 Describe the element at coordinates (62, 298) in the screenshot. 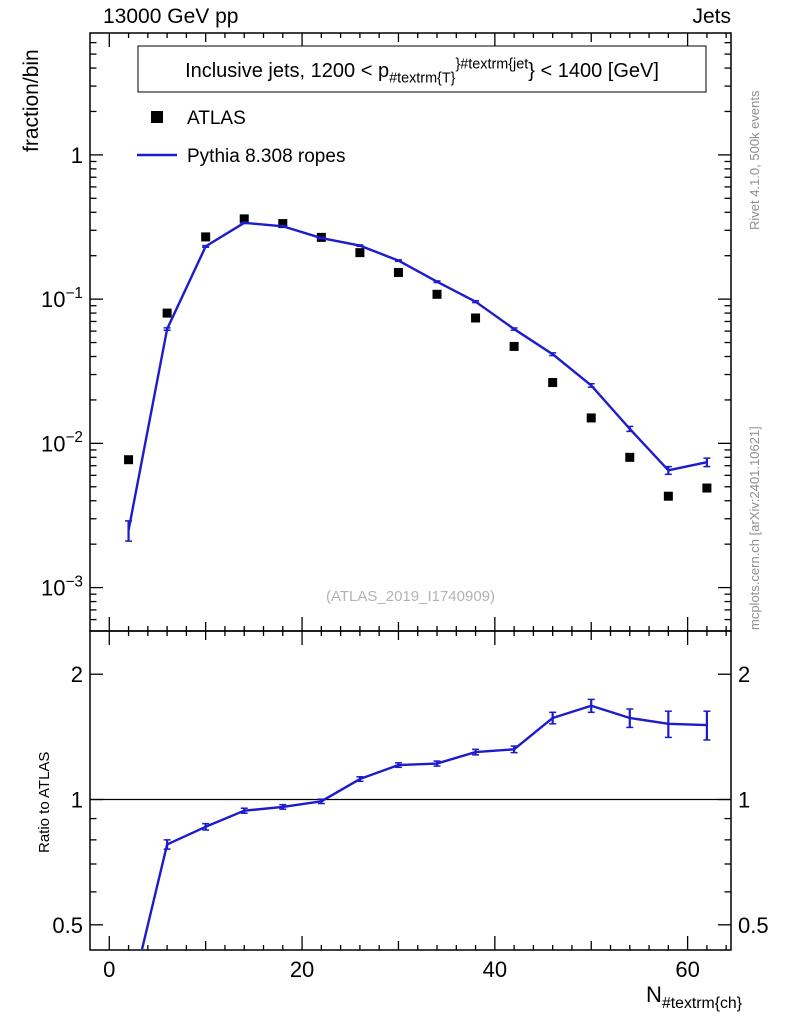

I see `svg-text: 10⁻¹` at that location.